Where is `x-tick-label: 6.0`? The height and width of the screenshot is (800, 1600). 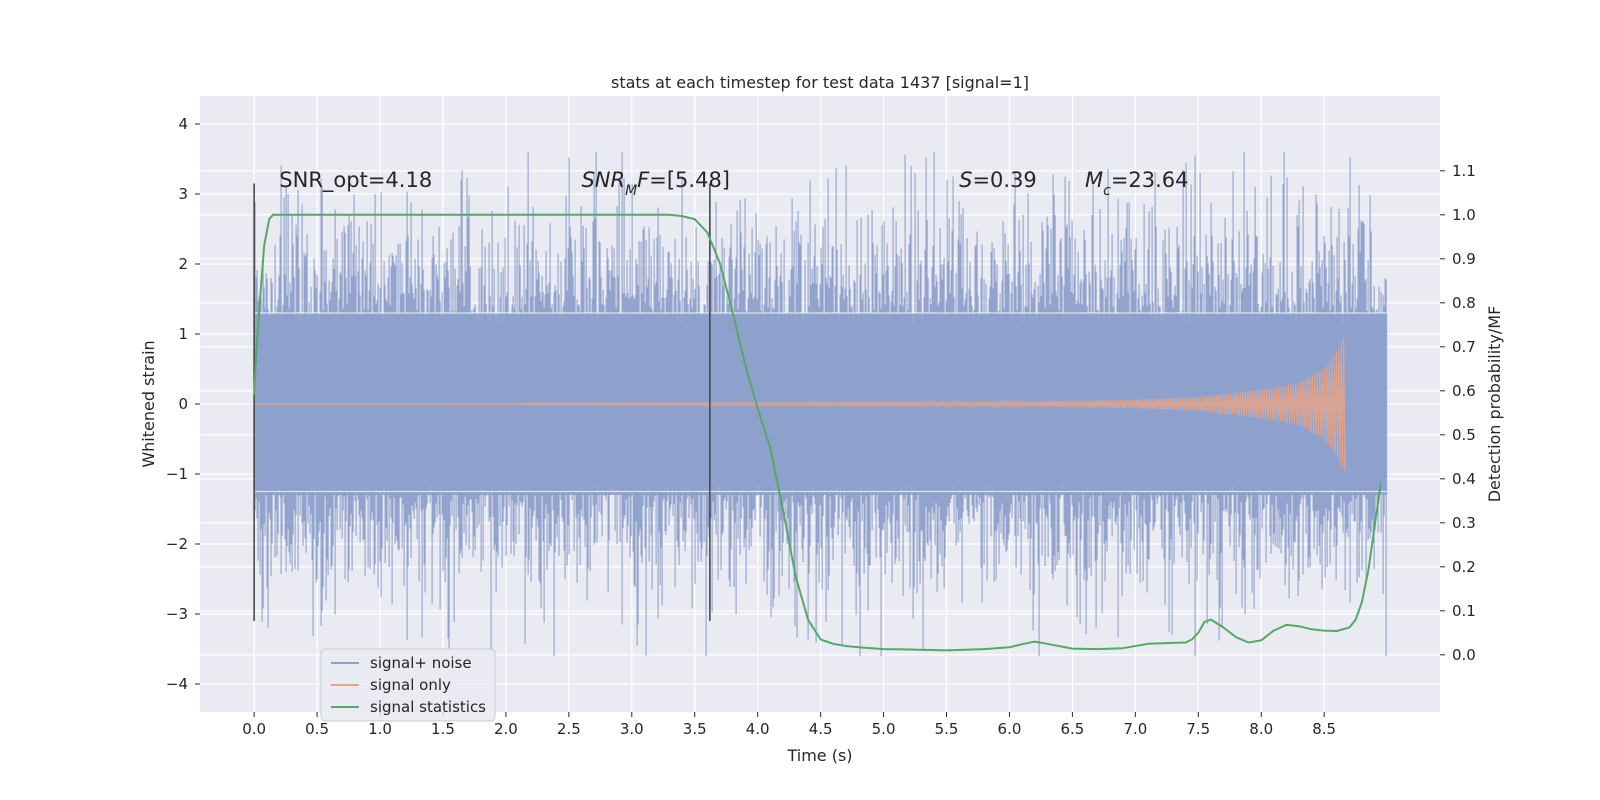
x-tick-label: 6.0 is located at coordinates (1010, 729).